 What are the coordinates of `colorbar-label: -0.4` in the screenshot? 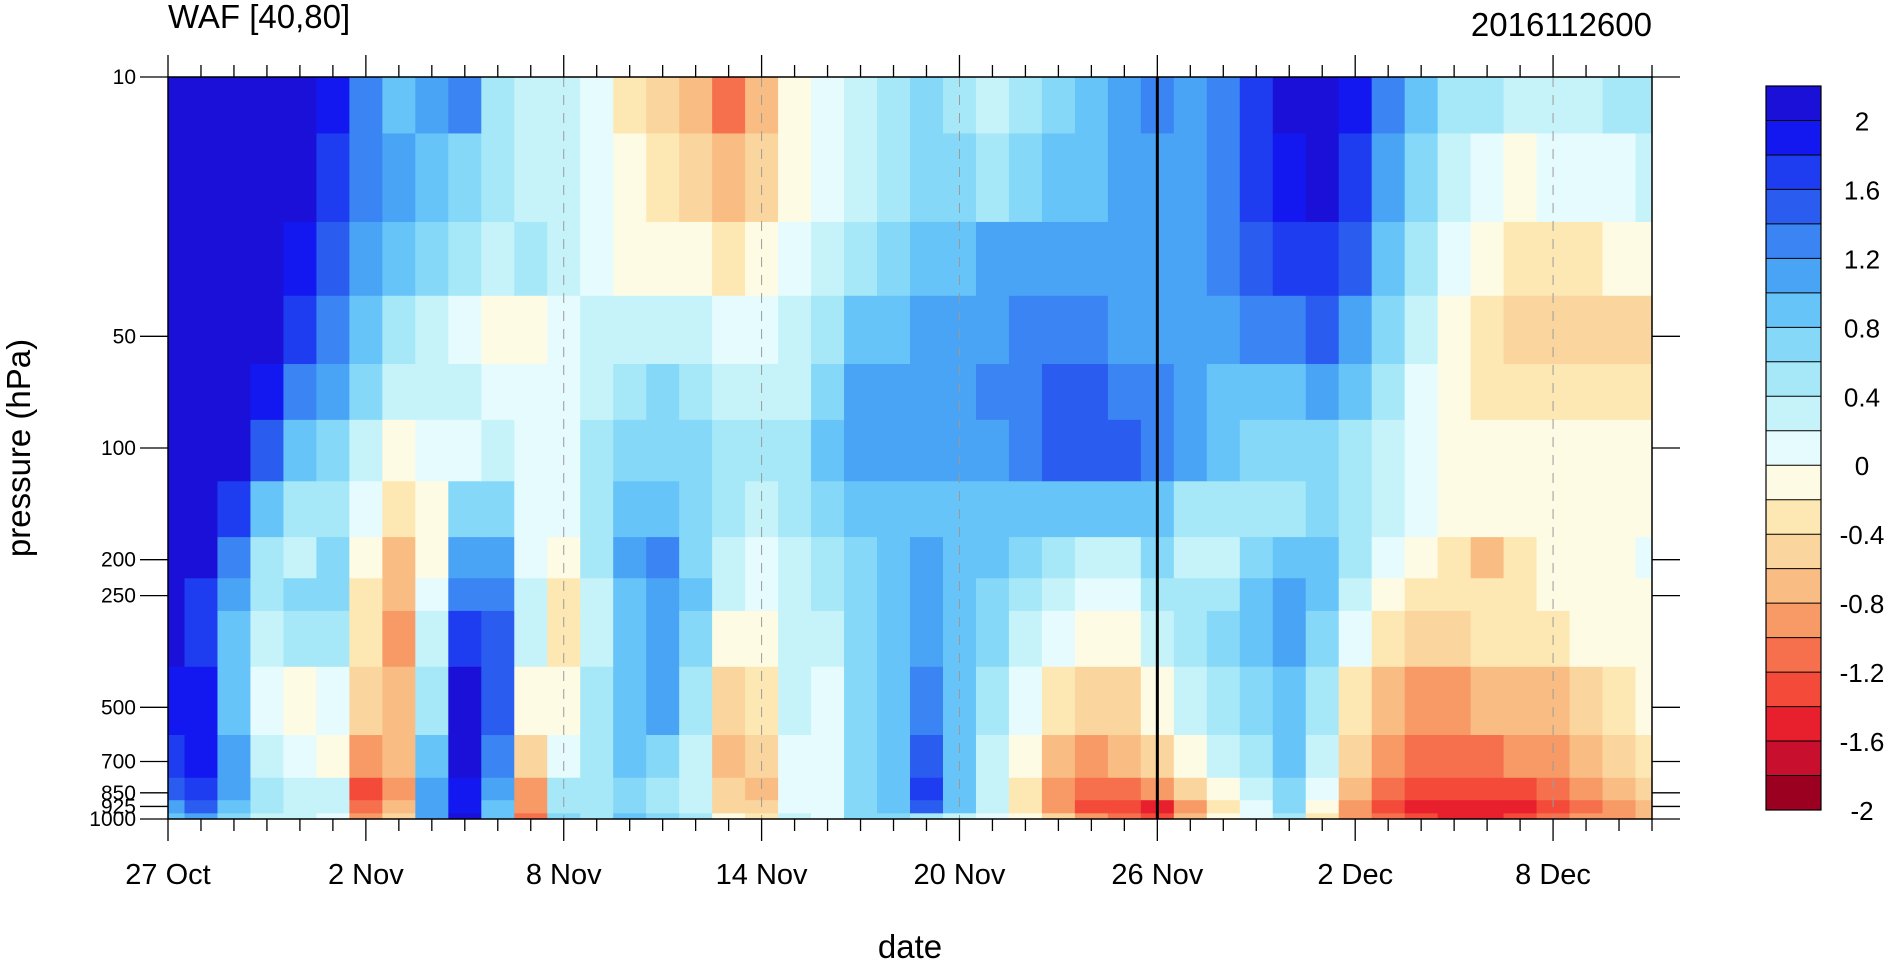 It's located at (1862, 535).